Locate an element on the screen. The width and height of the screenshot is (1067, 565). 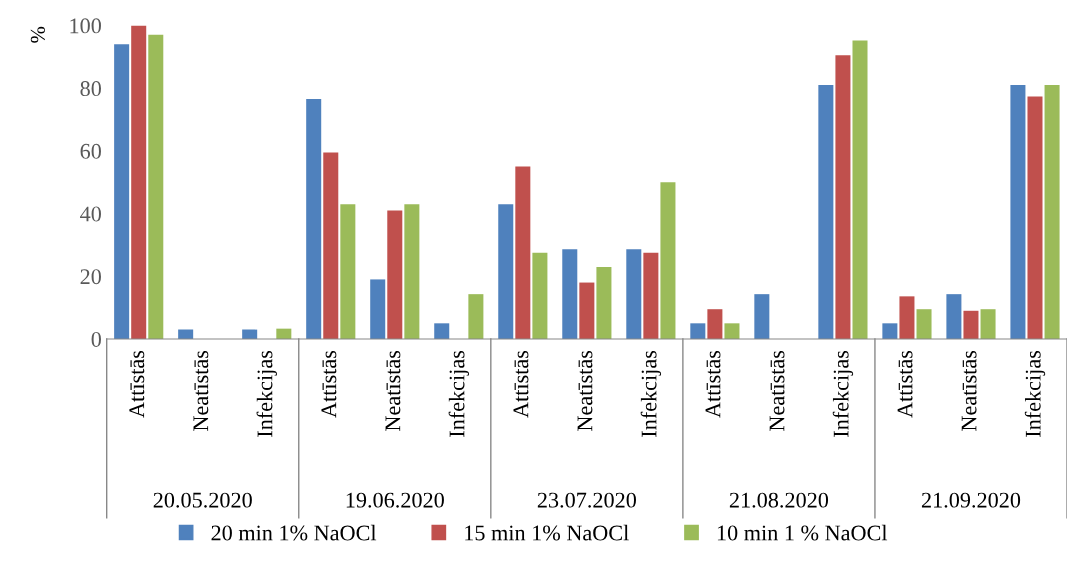
y-tick-label: 20 is located at coordinates (90, 277).